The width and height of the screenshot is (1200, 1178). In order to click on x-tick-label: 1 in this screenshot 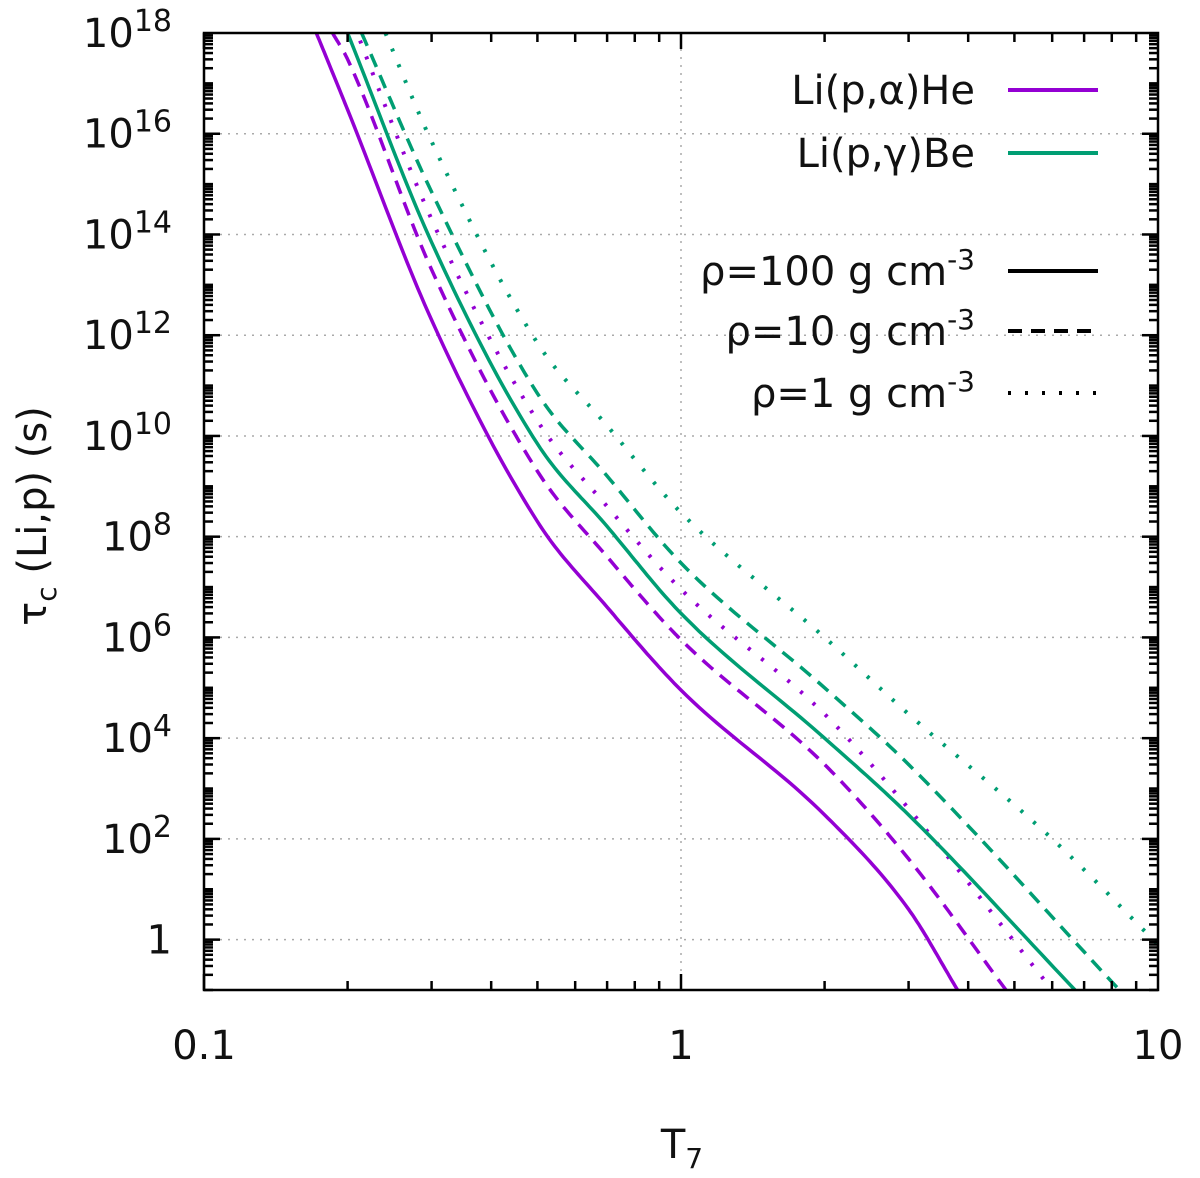, I will do `click(680, 1046)`.